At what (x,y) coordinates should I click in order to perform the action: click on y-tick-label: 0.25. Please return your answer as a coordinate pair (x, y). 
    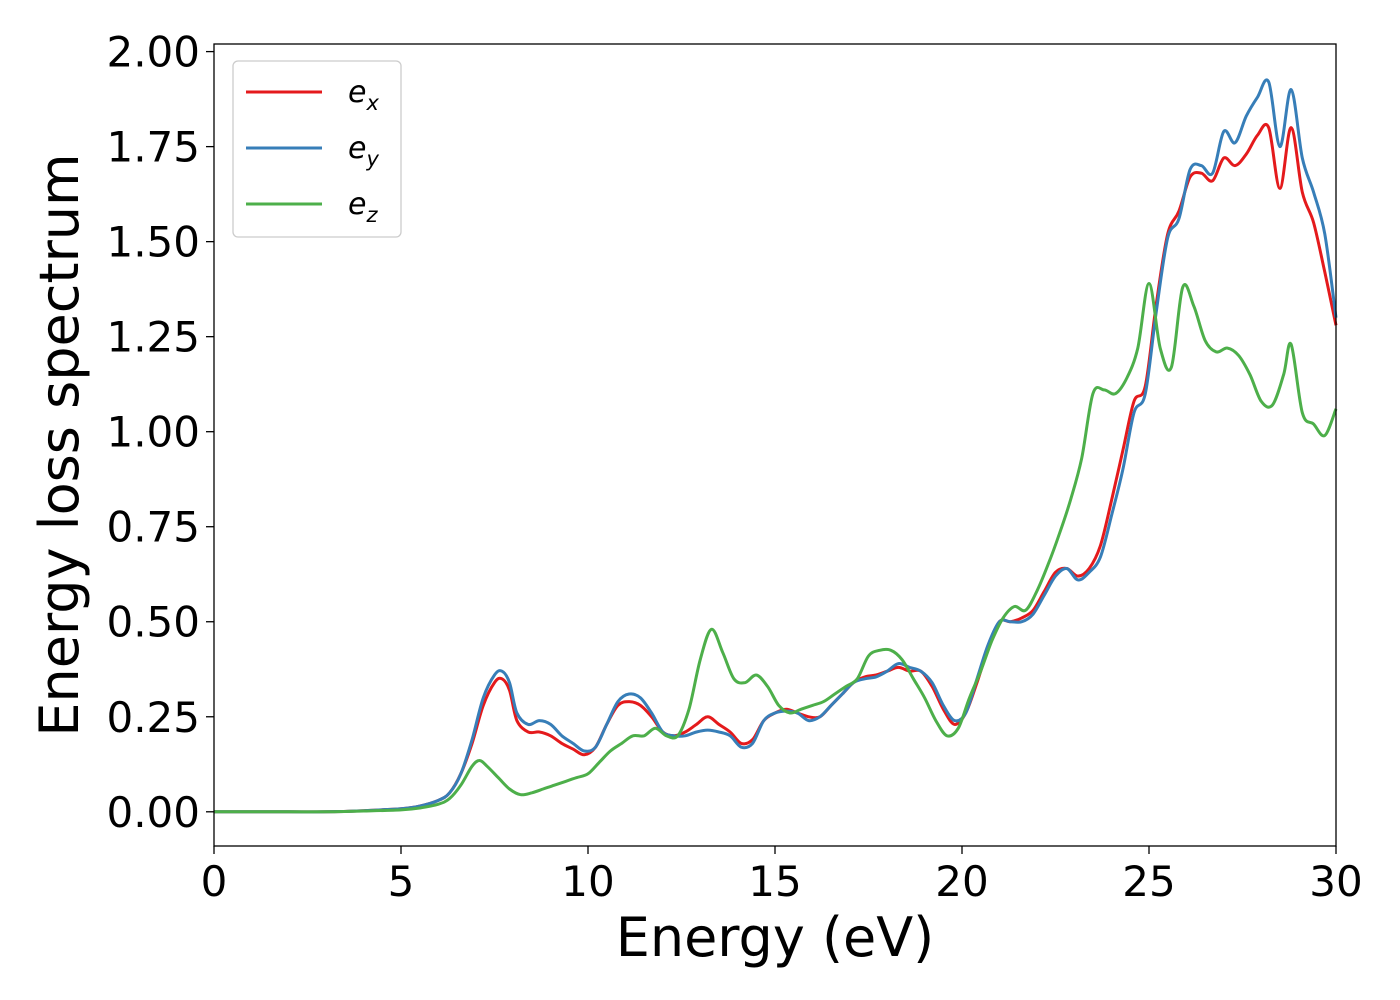
    Looking at the image, I should click on (153, 717).